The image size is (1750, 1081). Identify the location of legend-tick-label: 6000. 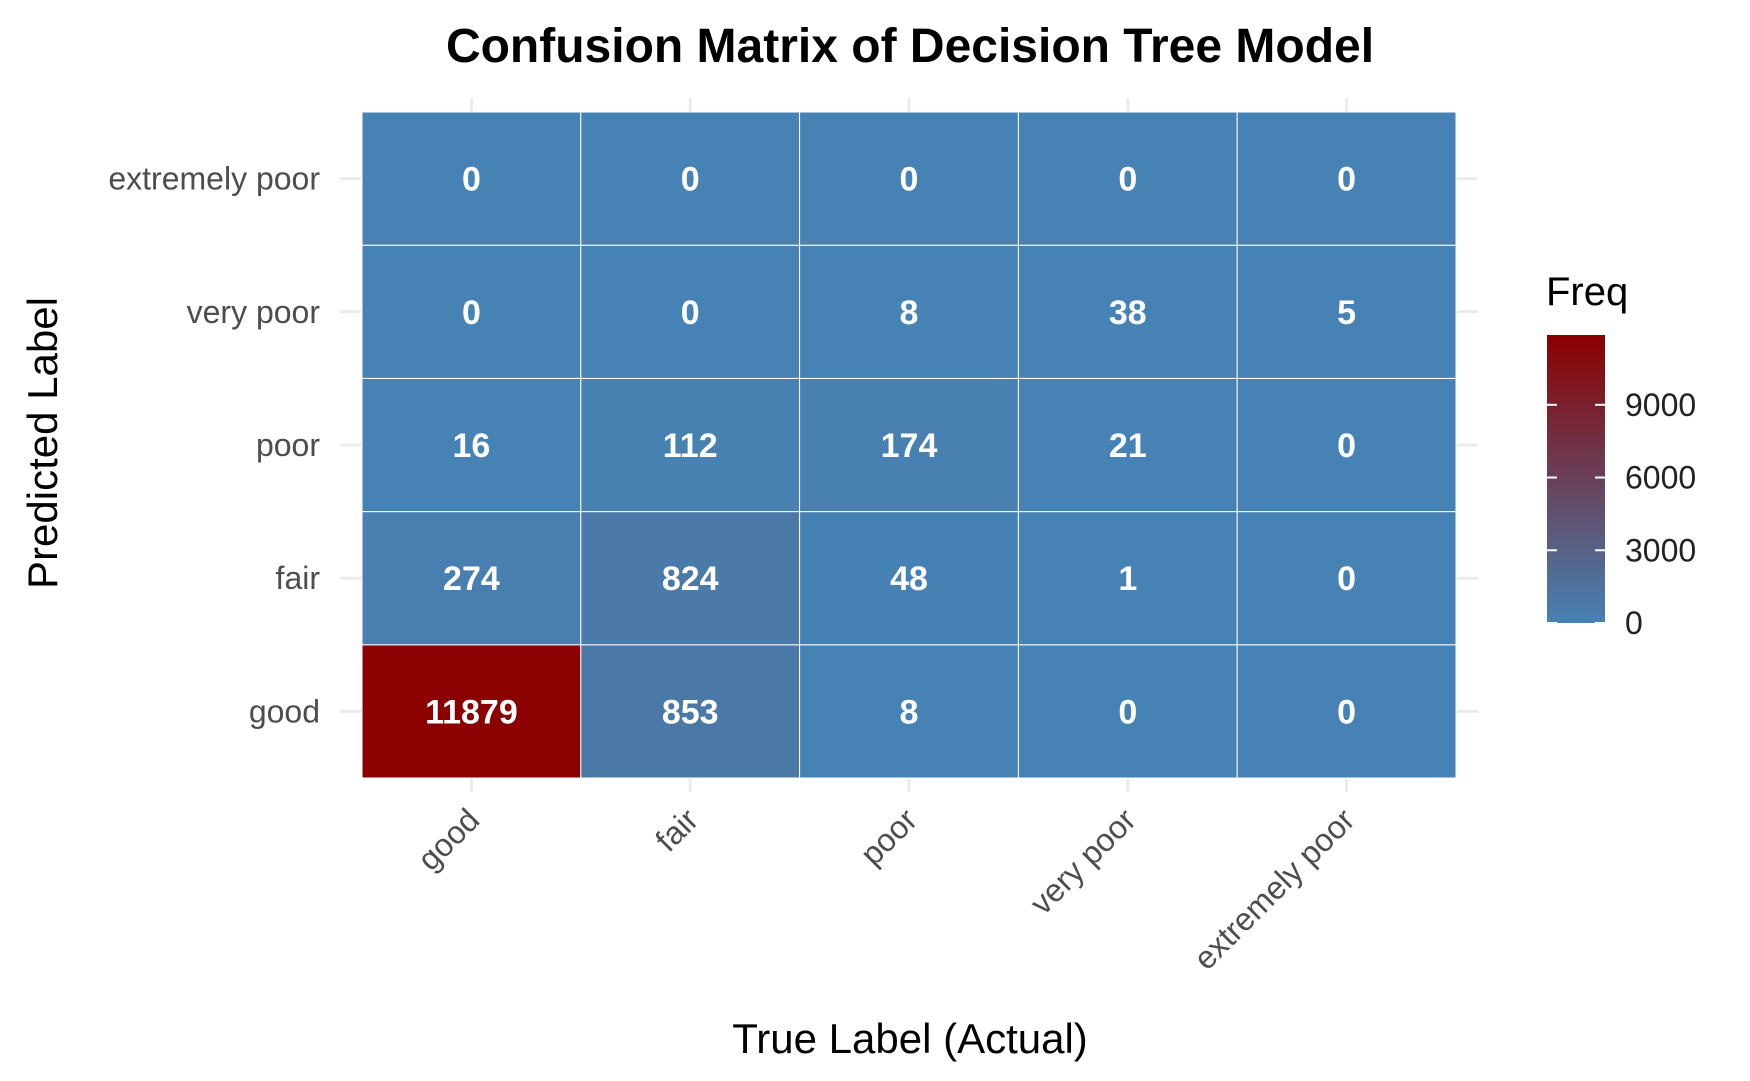
(1660, 478).